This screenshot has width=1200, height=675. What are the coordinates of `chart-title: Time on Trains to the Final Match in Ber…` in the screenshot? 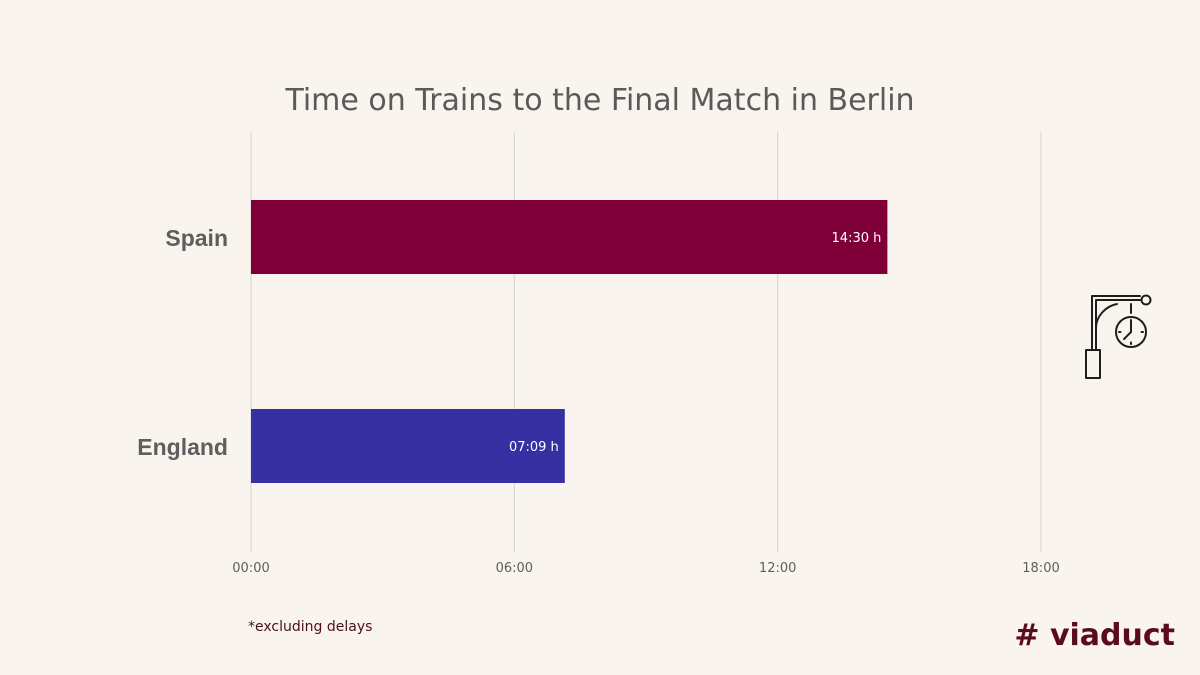 It's located at (599, 100).